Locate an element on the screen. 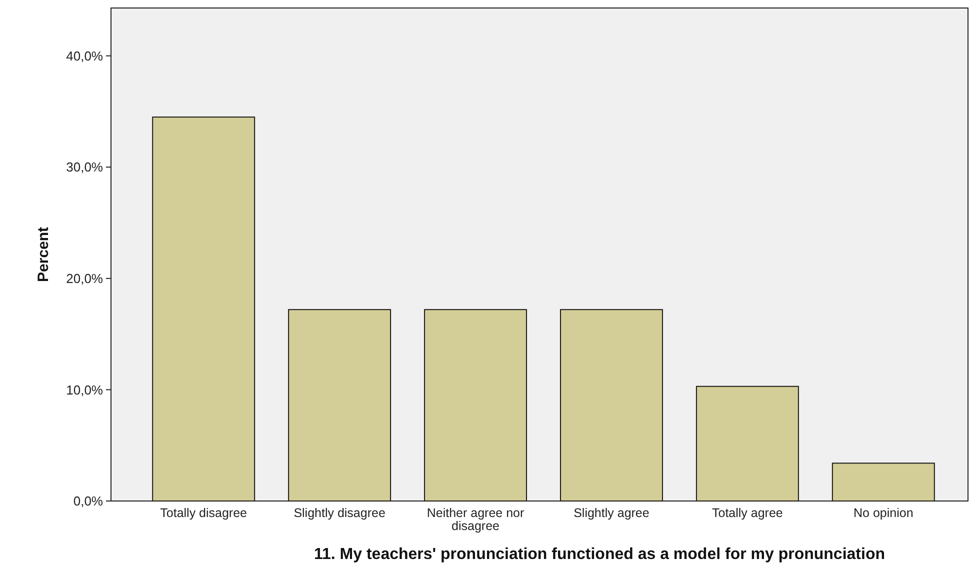 The width and height of the screenshot is (970, 571). y-tick-label: 0,0% is located at coordinates (88, 501).